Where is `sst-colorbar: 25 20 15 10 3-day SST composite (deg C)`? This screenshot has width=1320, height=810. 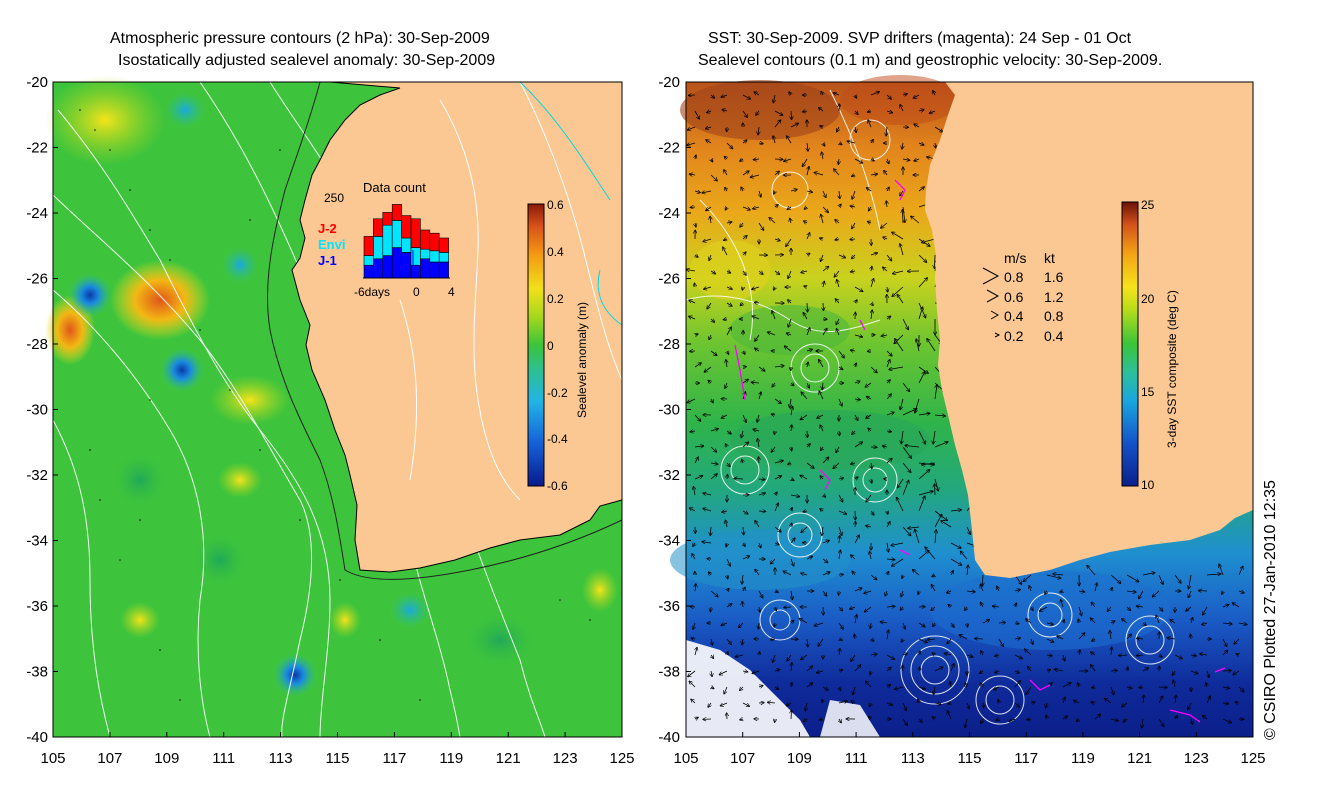
sst-colorbar: 25 20 15 10 3-day SST composite (deg C) is located at coordinates (1150, 345).